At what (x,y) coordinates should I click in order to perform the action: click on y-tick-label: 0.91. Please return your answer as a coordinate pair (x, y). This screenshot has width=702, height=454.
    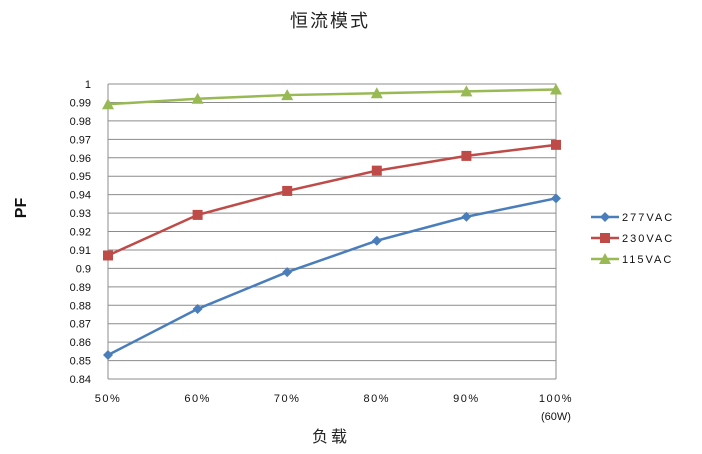
    Looking at the image, I should click on (80, 251).